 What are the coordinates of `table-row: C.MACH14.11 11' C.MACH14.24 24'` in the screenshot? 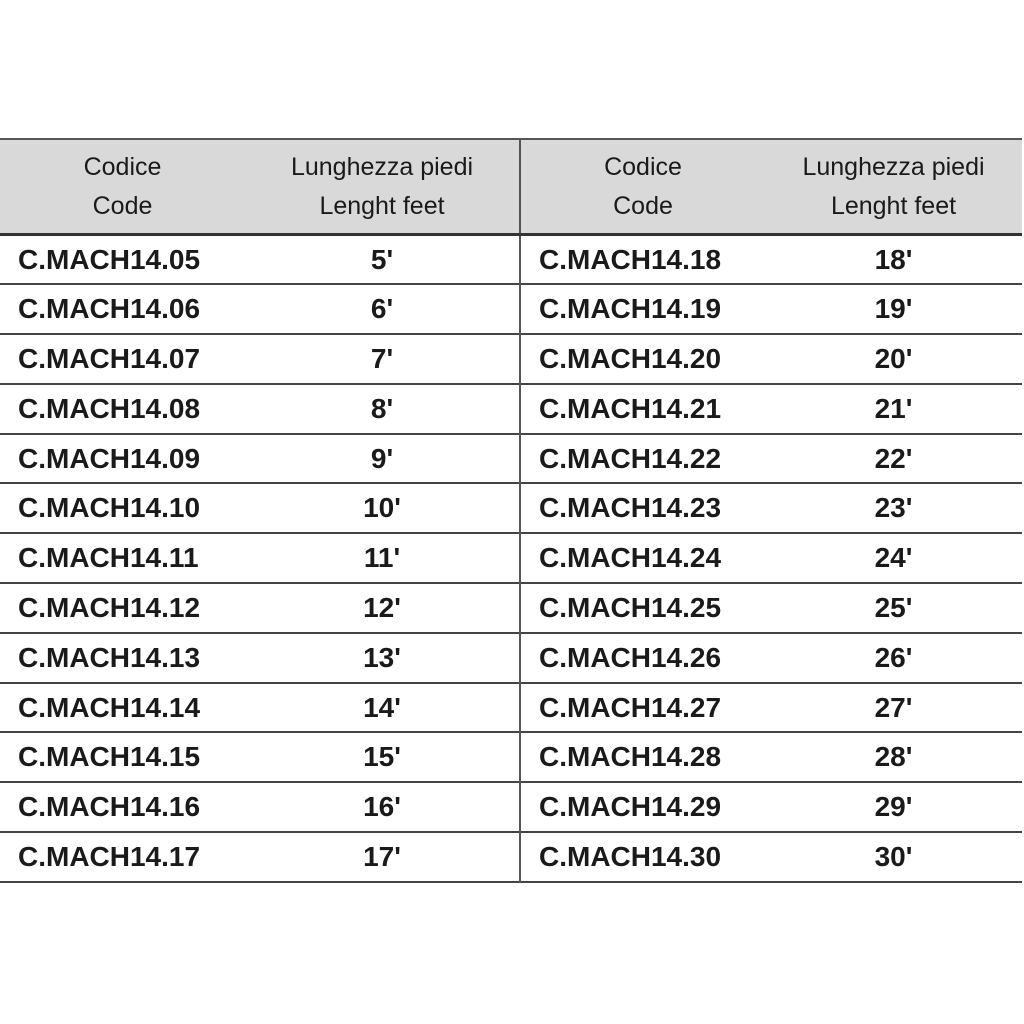 It's located at (511, 558).